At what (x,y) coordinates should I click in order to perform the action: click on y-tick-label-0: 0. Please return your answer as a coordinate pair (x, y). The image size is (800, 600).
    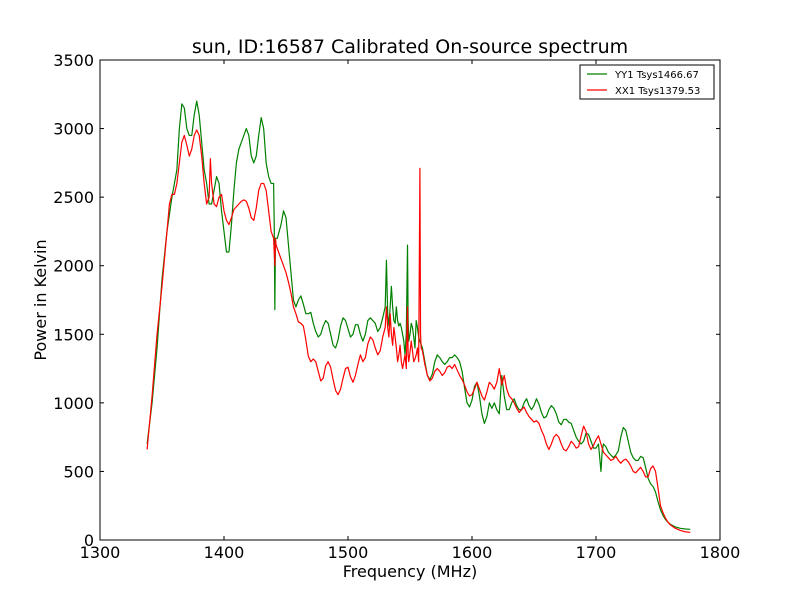
    Looking at the image, I should click on (89, 540).